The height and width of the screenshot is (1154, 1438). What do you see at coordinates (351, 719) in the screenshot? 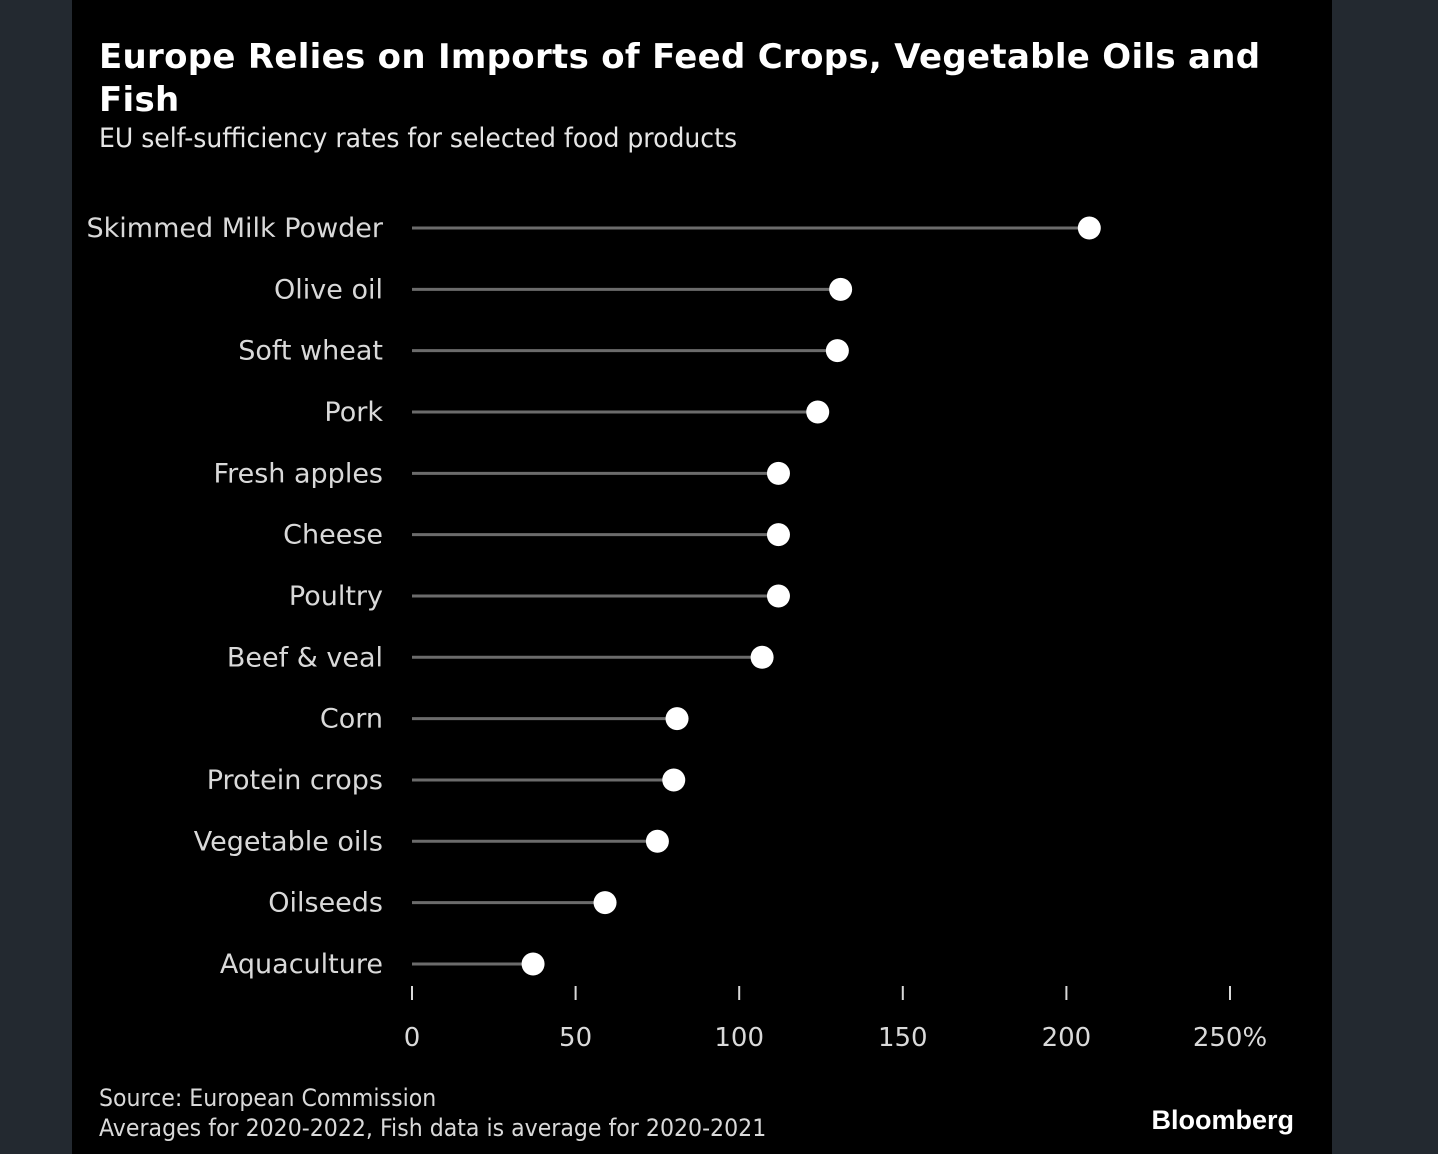
I see `category-label: Corn` at bounding box center [351, 719].